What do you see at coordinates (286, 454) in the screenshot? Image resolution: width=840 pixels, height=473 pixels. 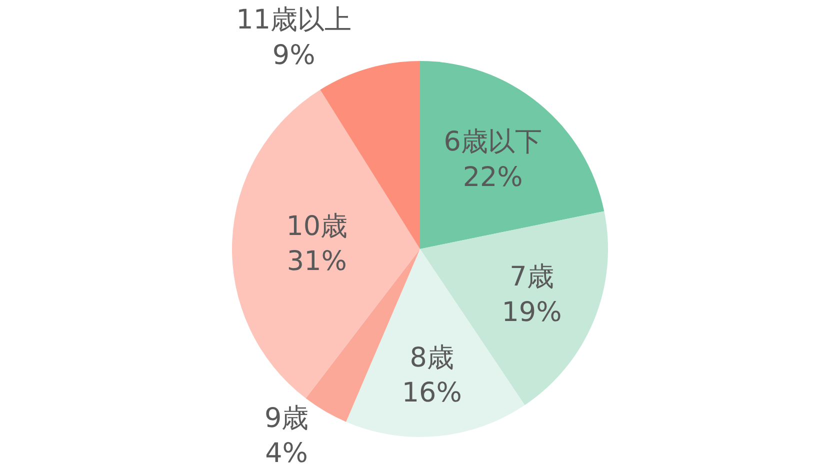 I see `data-label: 4%` at bounding box center [286, 454].